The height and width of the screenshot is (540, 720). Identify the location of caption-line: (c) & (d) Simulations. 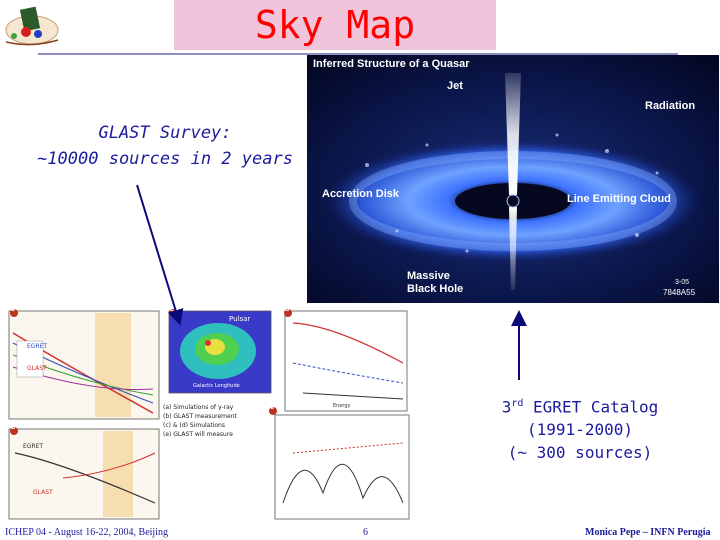
(194, 425).